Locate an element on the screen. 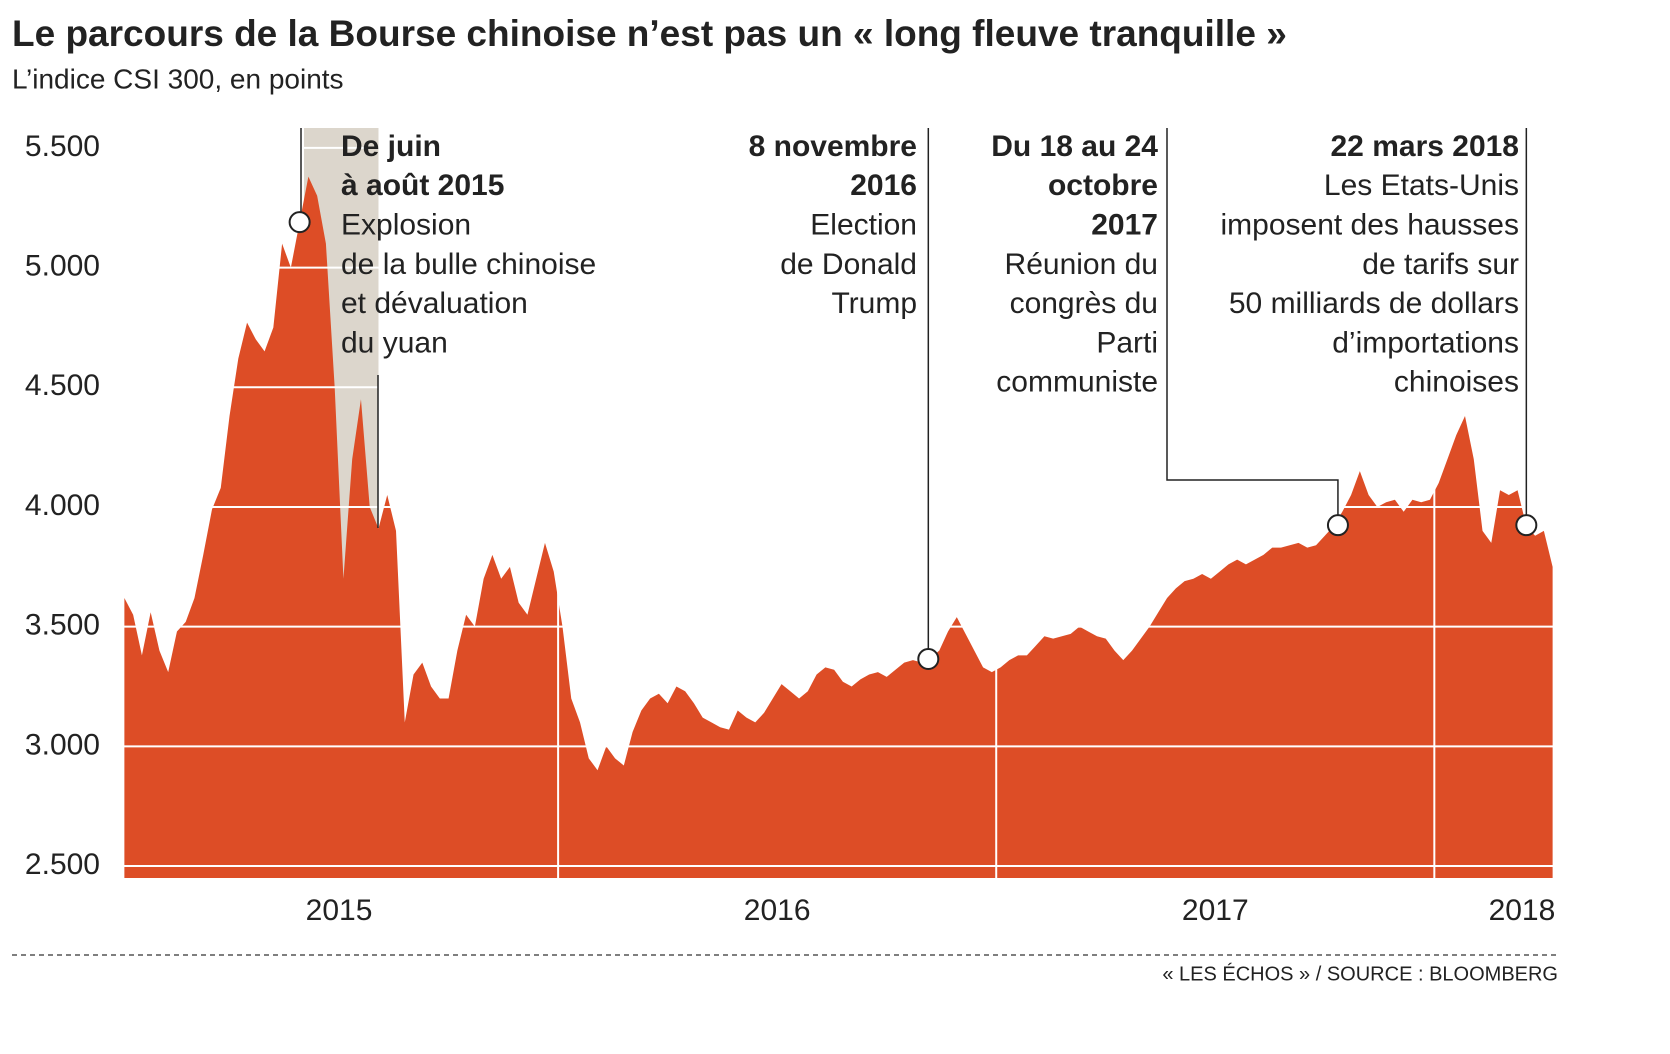 This screenshot has height=1054, width=1670. annotation-text: Les Etats-Unis is located at coordinates (1421, 185).